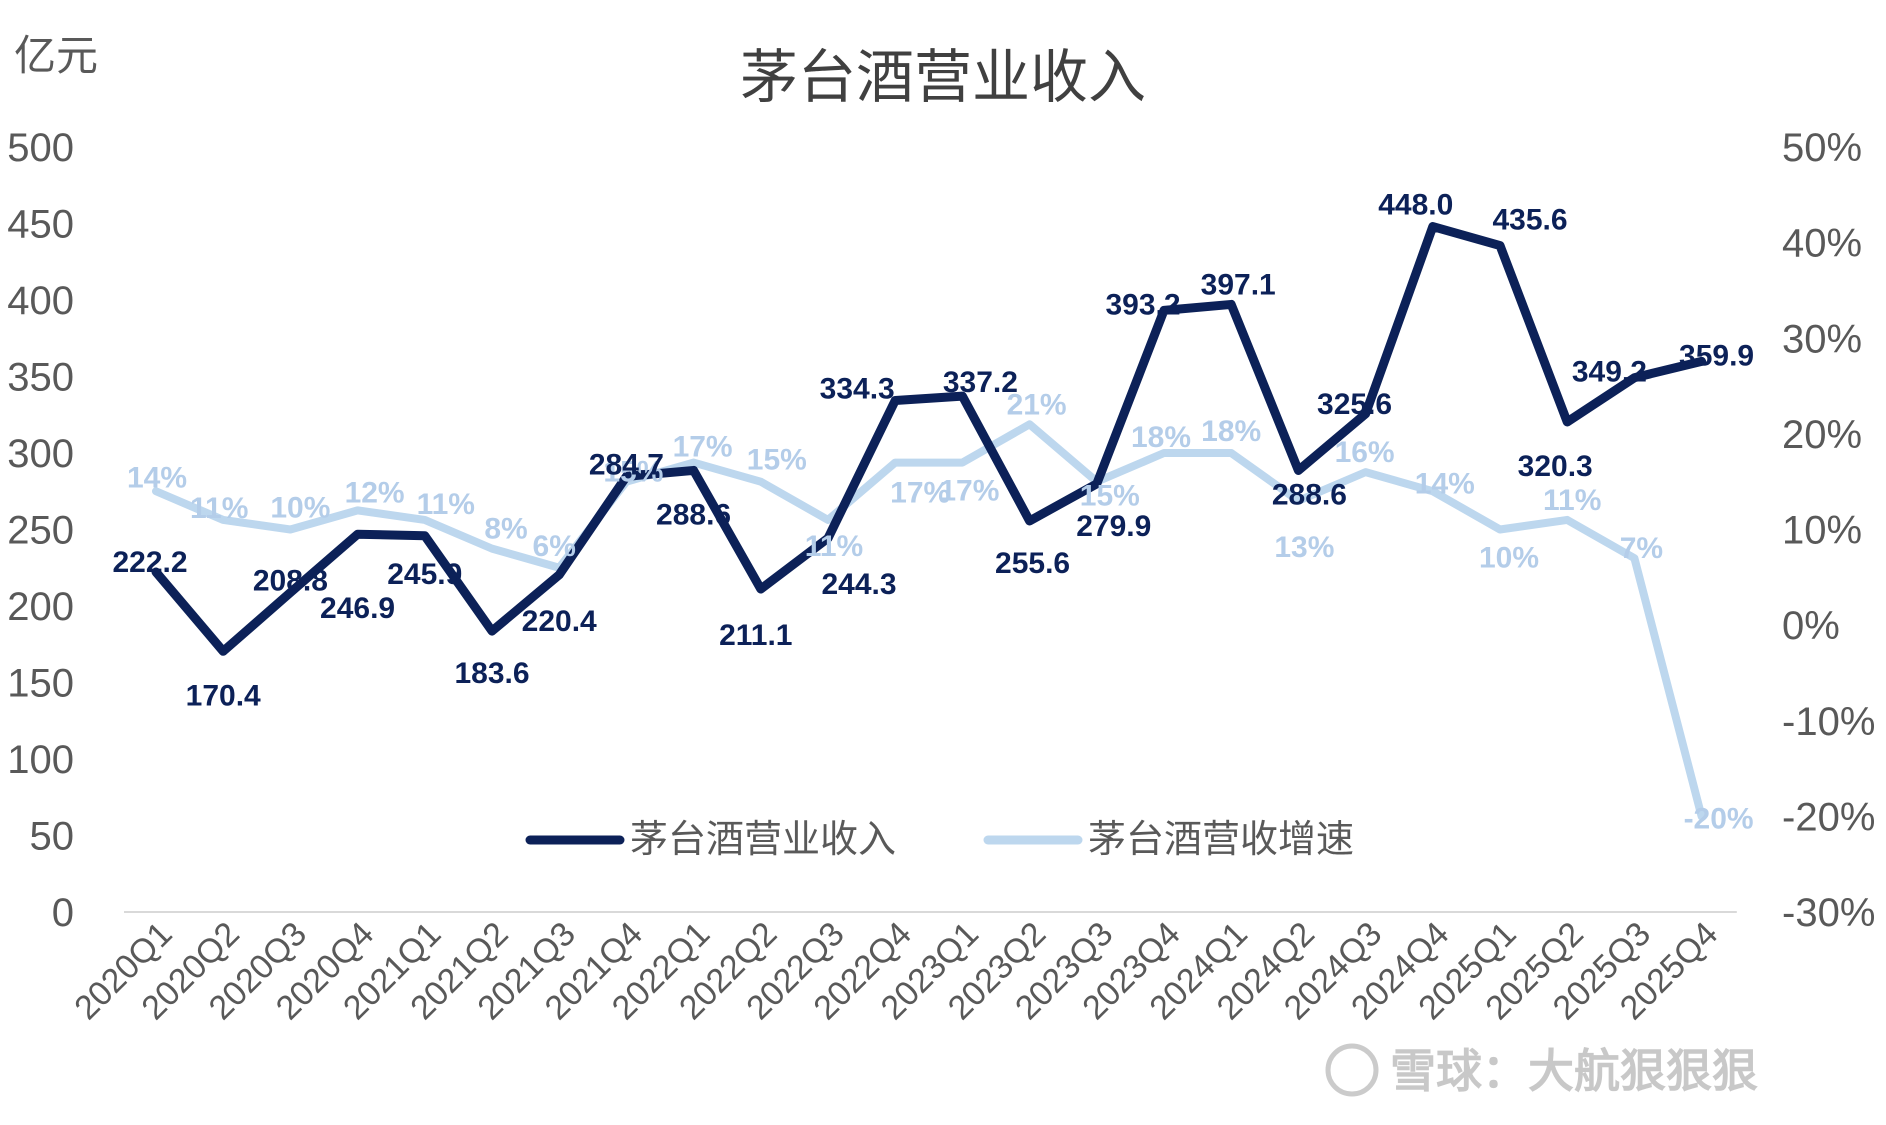 This screenshot has height=1125, width=1886. What do you see at coordinates (1719, 818) in the screenshot?
I see `growth-data-label: -20%` at bounding box center [1719, 818].